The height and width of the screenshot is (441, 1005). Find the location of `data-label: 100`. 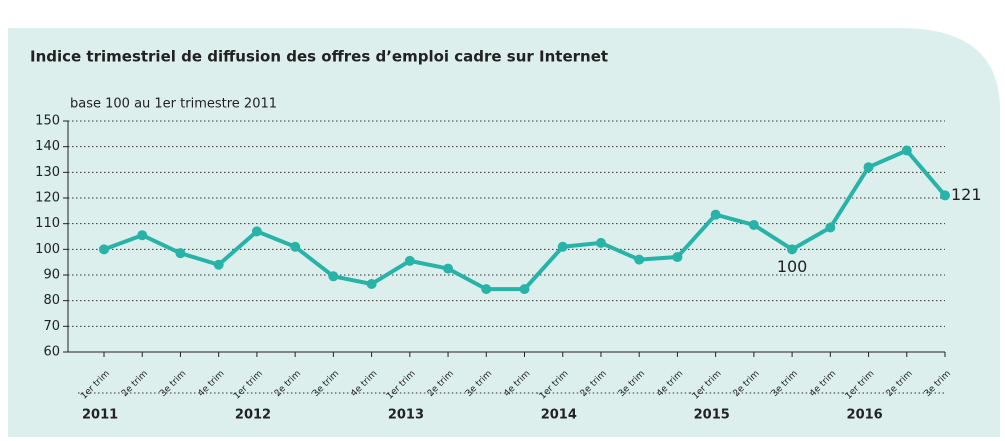

data-label: 100 is located at coordinates (792, 266).